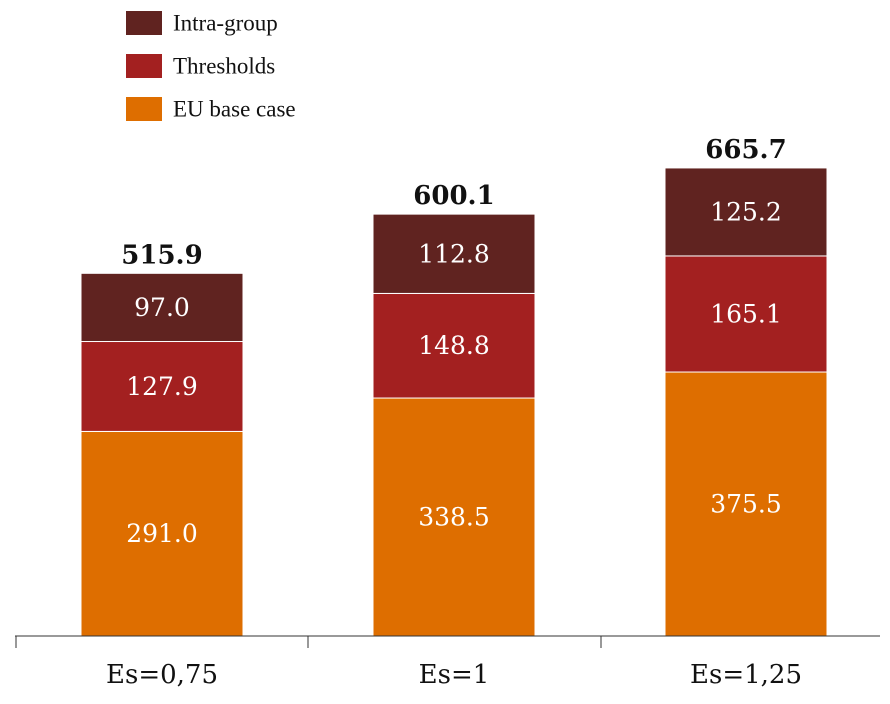 The width and height of the screenshot is (890, 704). Describe the element at coordinates (224, 66) in the screenshot. I see `legend-label: Thresholds` at that location.